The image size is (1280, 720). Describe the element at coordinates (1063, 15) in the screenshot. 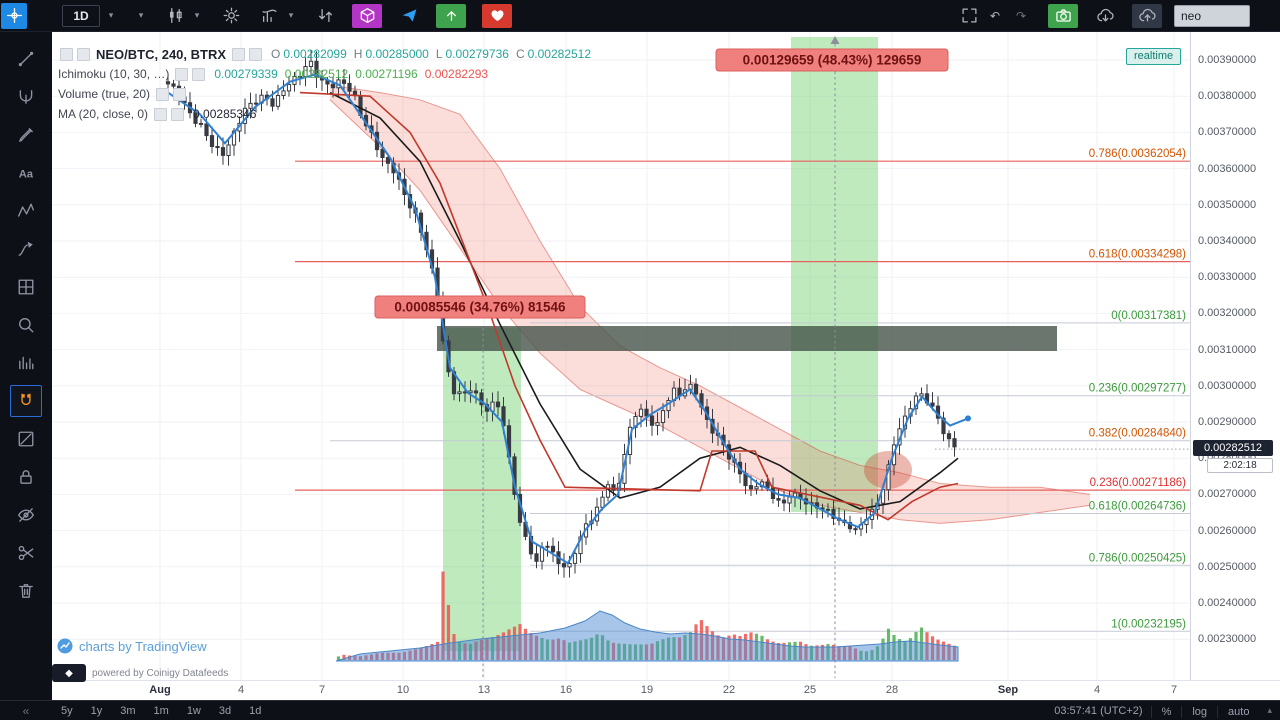

I see `snapshot-button` at that location.